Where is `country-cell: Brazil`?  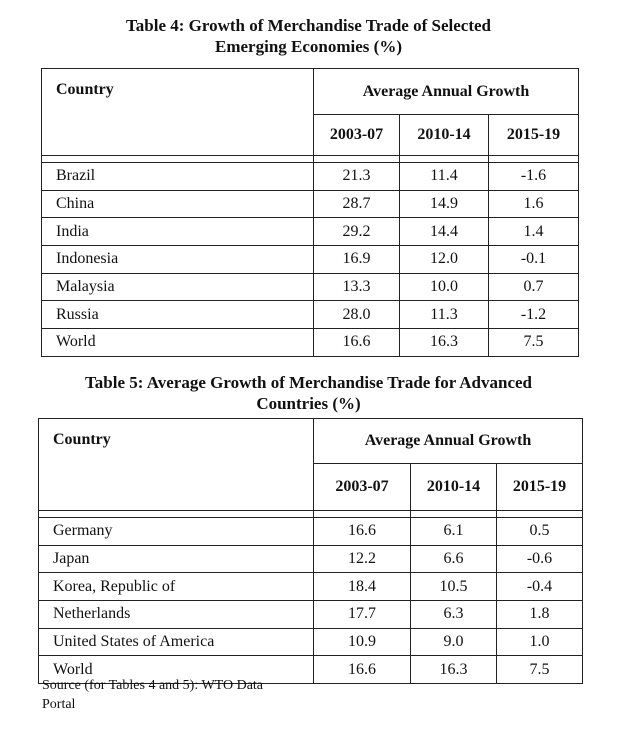 country-cell: Brazil is located at coordinates (177, 176).